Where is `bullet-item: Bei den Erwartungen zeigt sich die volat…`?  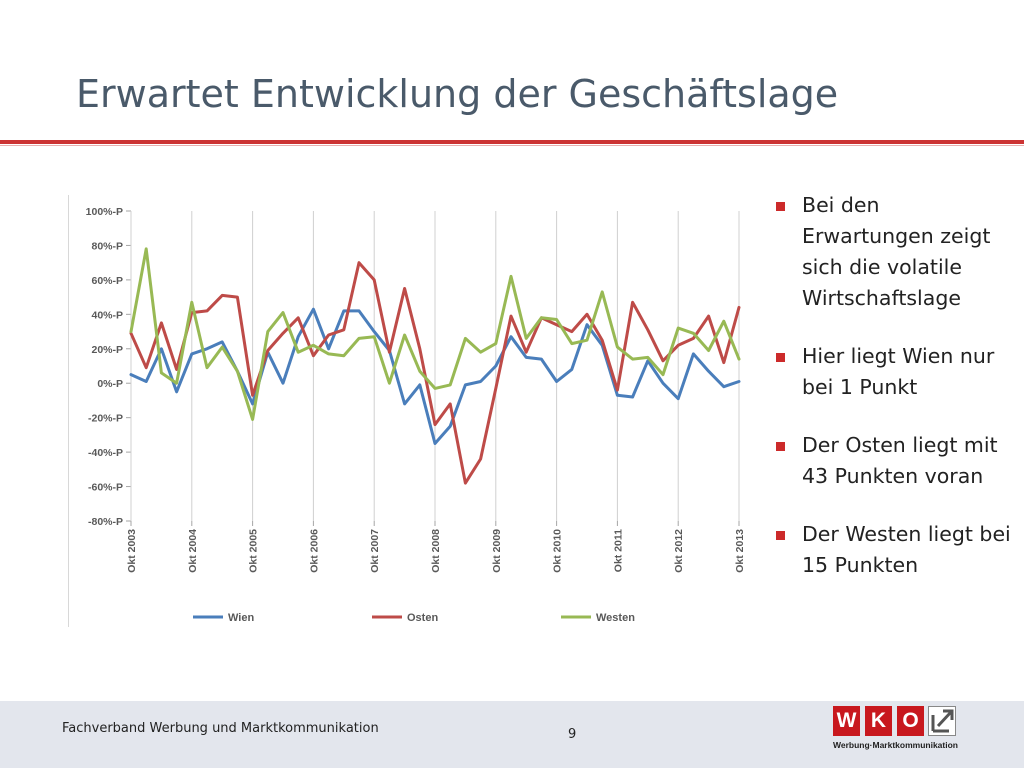
bullet-item: Bei den Erwartungen zeigt sich die volat… is located at coordinates (892, 252).